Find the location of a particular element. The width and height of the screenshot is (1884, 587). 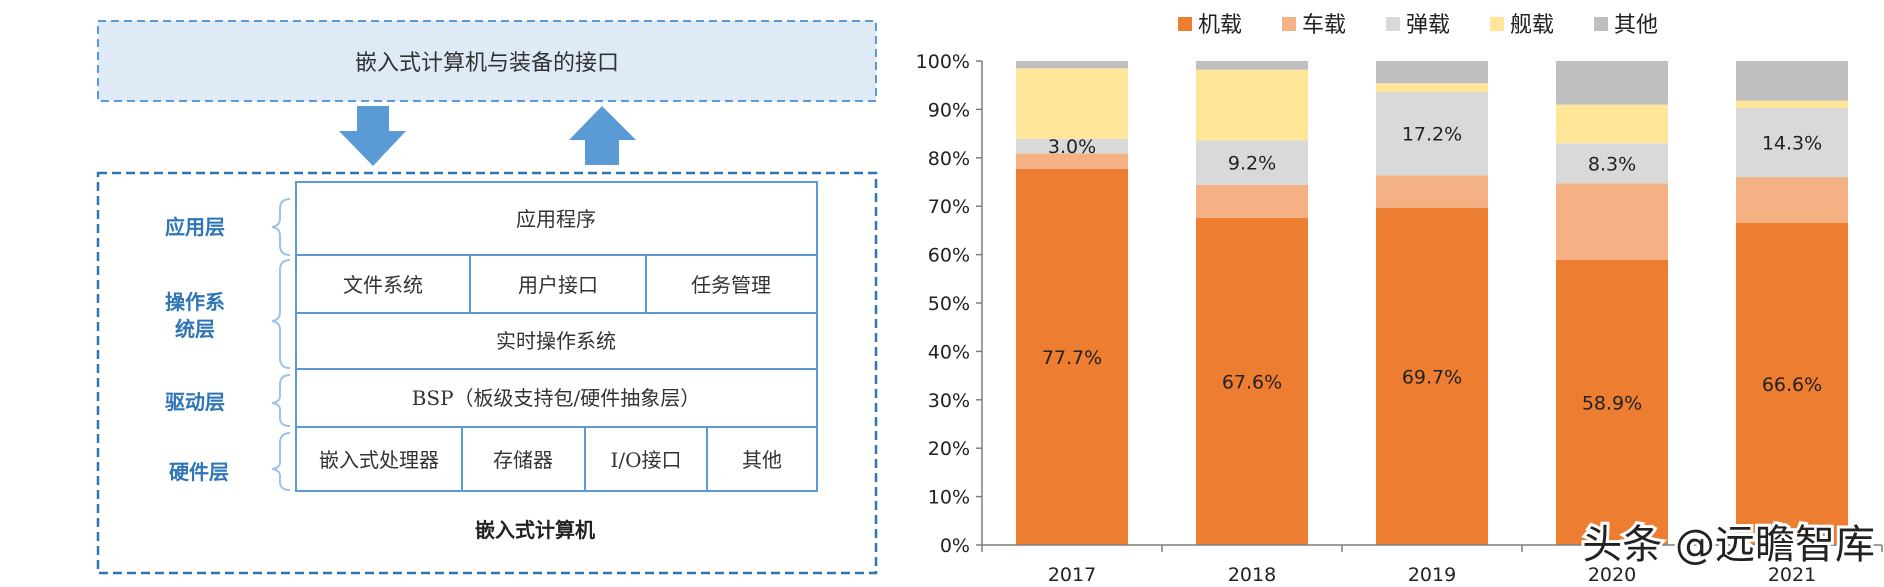

brace-hardware is located at coordinates (281, 461).